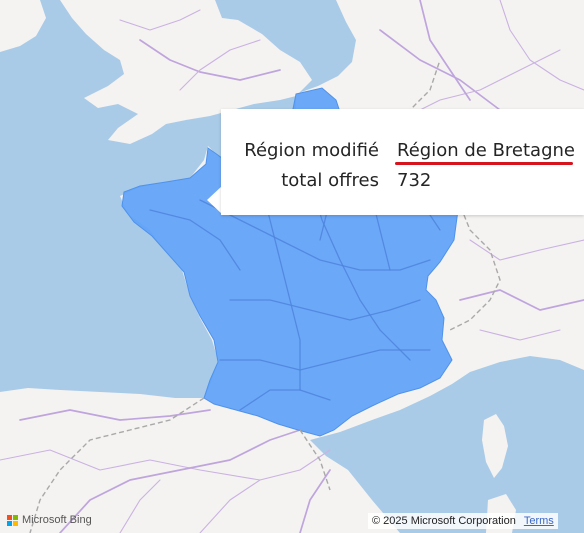 The height and width of the screenshot is (533, 584). Describe the element at coordinates (486, 150) in the screenshot. I see `tooltip-value-region: Région de Bretagne` at that location.